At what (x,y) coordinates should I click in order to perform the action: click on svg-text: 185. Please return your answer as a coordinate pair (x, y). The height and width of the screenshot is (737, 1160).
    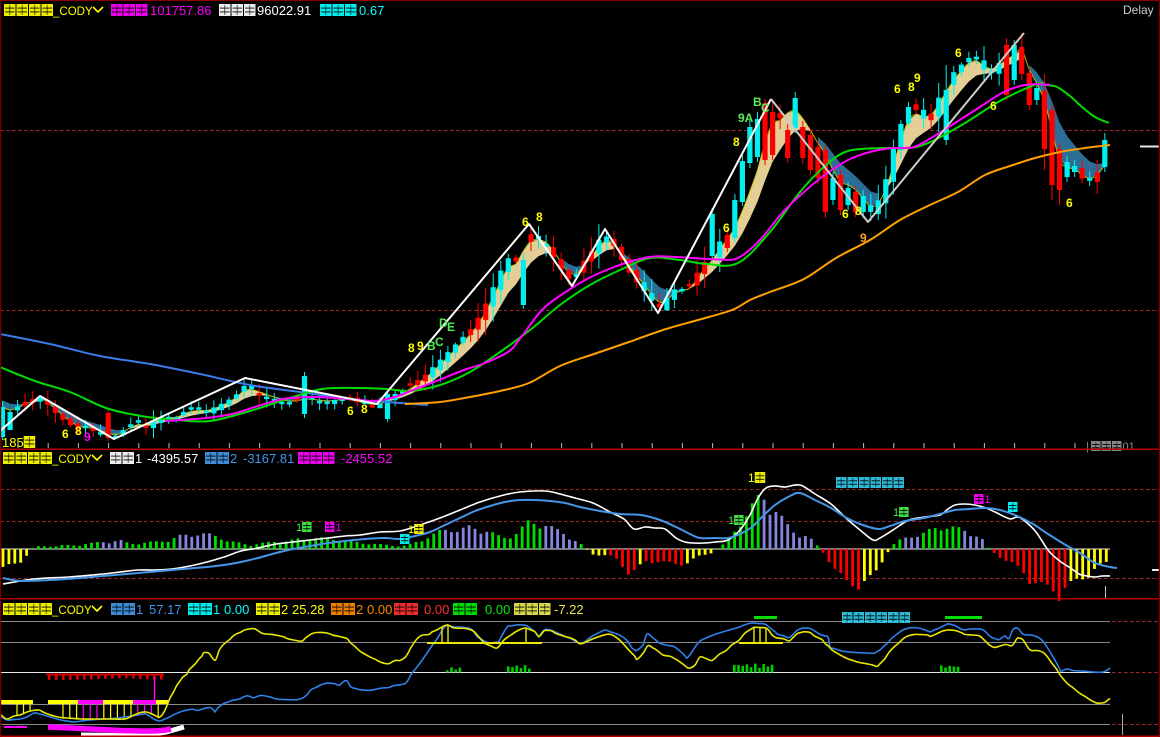
    Looking at the image, I should click on (13, 442).